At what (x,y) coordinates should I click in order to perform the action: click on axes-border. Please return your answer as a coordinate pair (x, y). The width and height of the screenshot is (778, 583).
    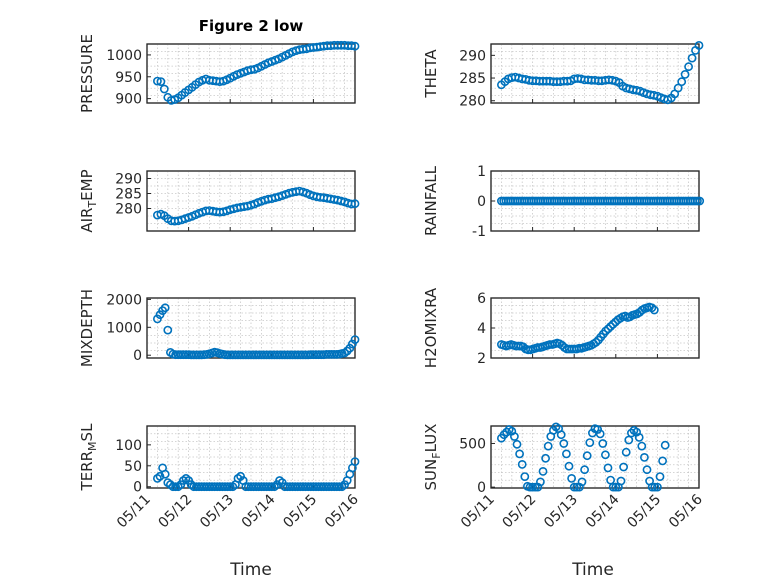
    Looking at the image, I should click on (595, 73).